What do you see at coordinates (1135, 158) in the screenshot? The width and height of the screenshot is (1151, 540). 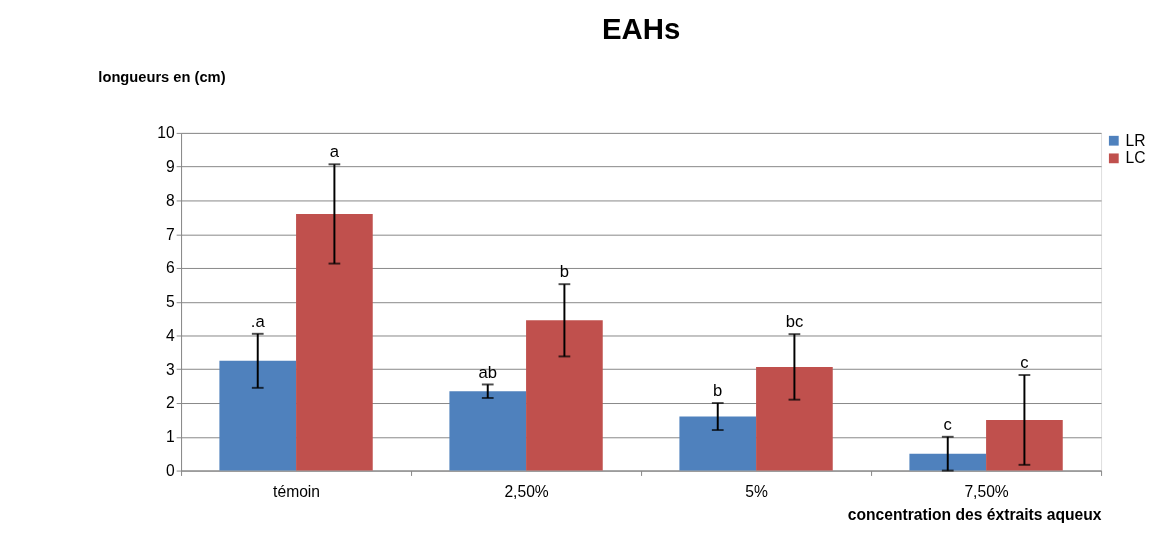 I see `legend-label: LC` at bounding box center [1135, 158].